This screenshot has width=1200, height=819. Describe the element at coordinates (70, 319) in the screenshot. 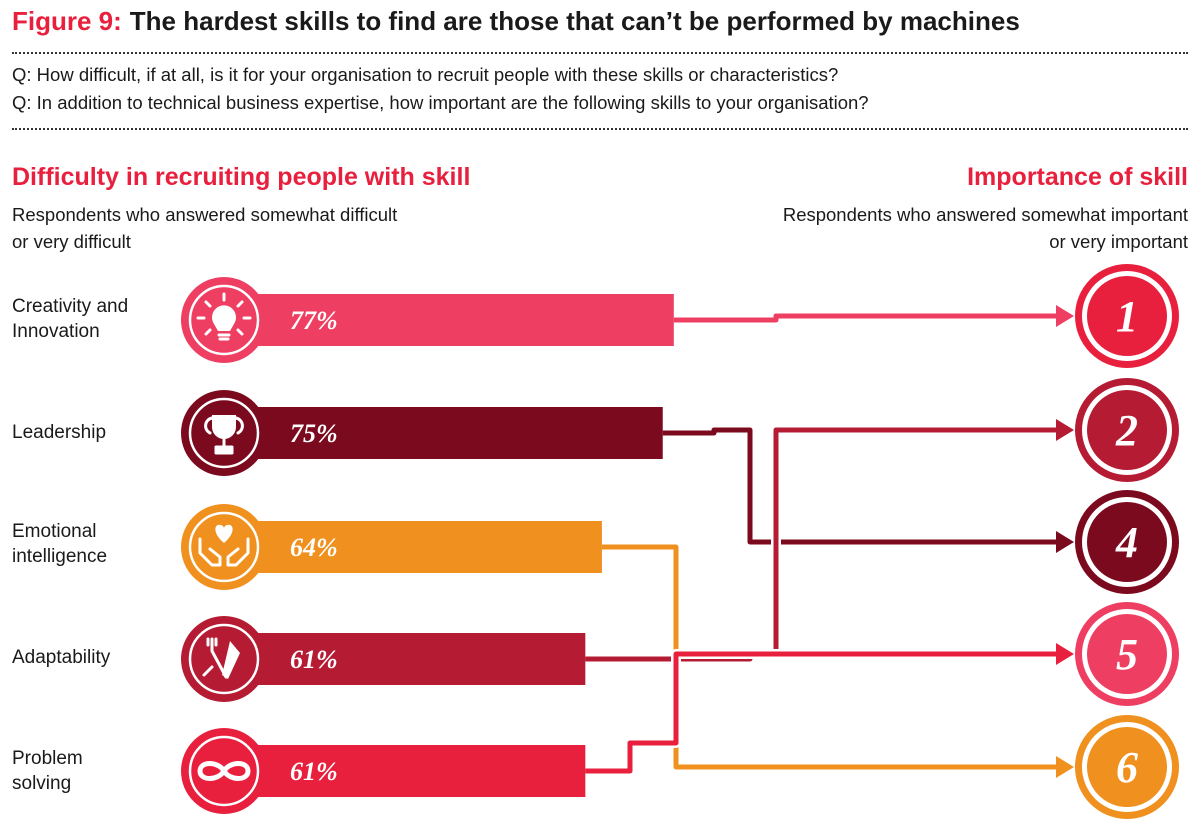

I see `skill-label-creativity: Creativity and Innovation` at that location.